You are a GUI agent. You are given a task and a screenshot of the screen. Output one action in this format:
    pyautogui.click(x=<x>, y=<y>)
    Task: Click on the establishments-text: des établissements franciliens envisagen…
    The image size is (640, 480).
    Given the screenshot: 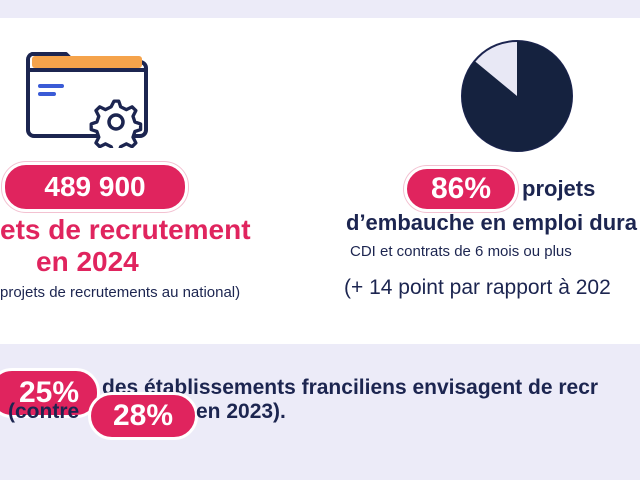 What is the action you would take?
    pyautogui.click(x=350, y=387)
    